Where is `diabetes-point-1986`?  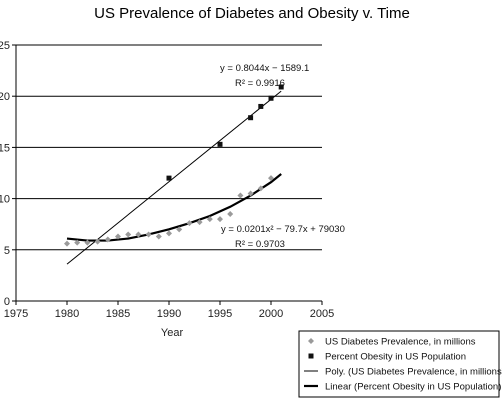
diabetes-point-1986 is located at coordinates (128, 234).